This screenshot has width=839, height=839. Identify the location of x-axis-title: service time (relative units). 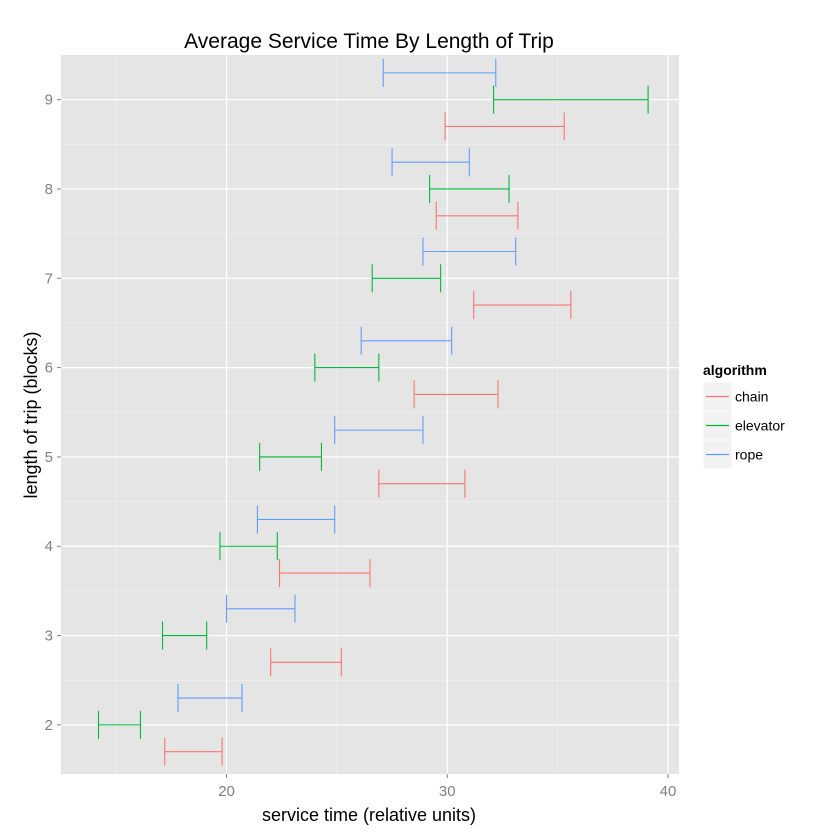
(369, 815).